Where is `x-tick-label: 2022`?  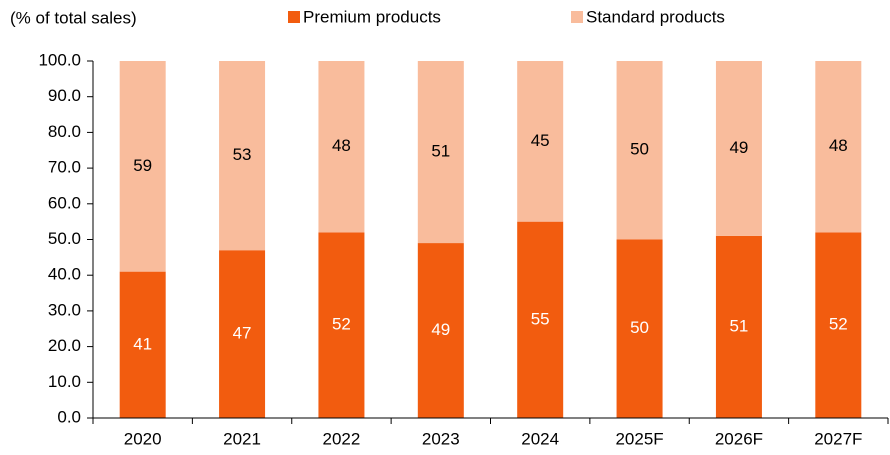 x-tick-label: 2022 is located at coordinates (342, 438).